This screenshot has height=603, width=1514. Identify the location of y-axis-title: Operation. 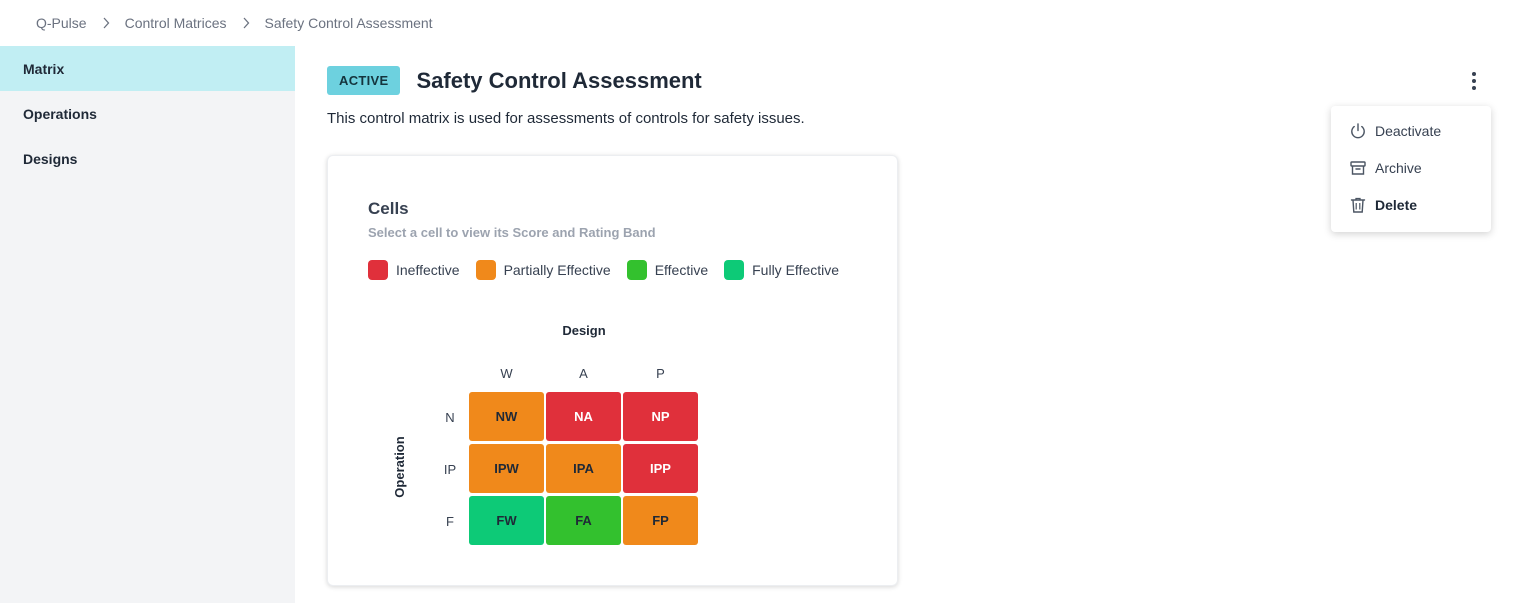
(399, 467).